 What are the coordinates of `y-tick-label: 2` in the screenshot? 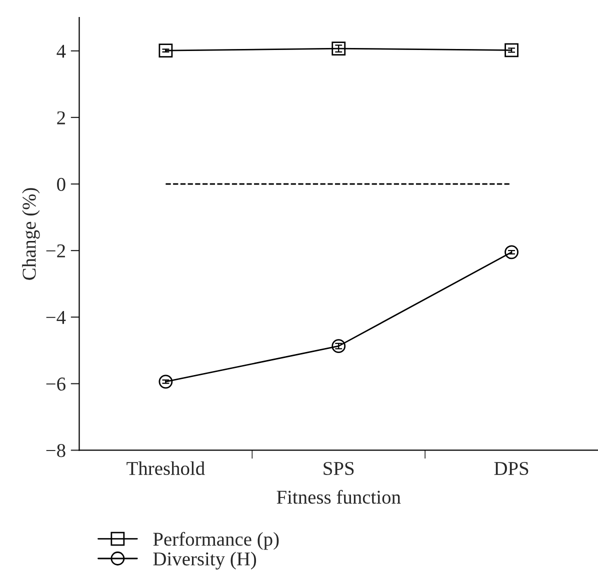 It's located at (61, 117).